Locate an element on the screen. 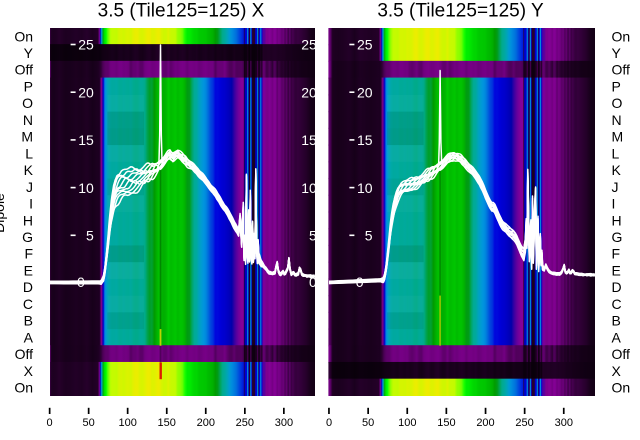 This screenshot has height=440, width=640. svg-text: 3.5 (Tile125=125) X is located at coordinates (181, 10).